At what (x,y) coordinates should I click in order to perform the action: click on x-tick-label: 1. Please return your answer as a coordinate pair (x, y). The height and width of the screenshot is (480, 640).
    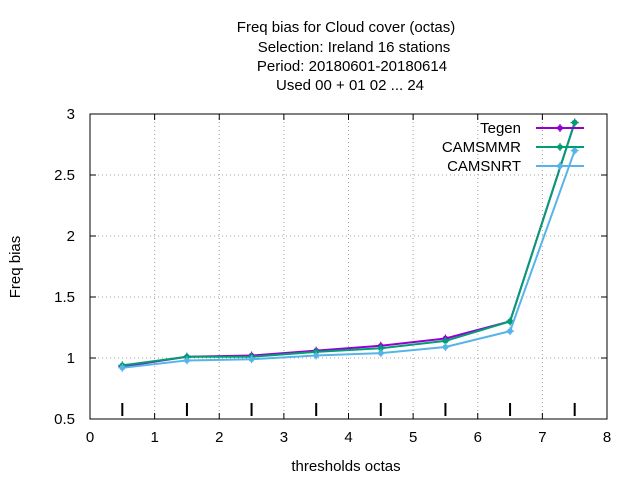
    Looking at the image, I should click on (154, 437).